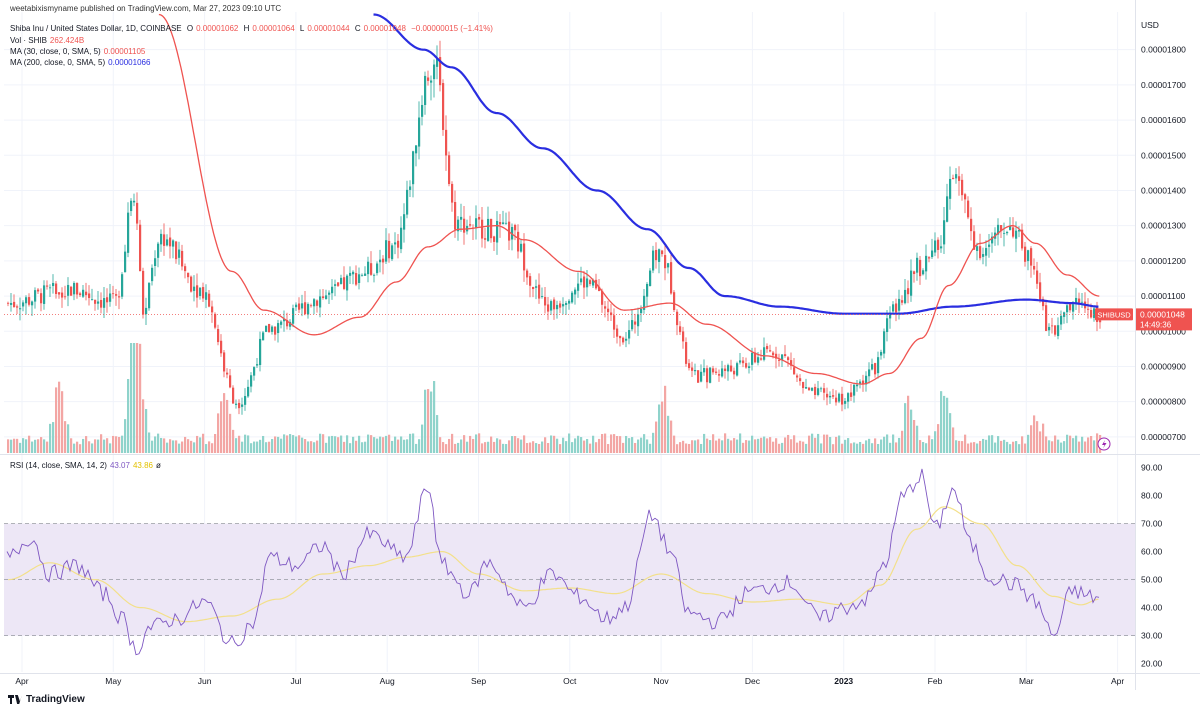 The height and width of the screenshot is (711, 1200). What do you see at coordinates (1163, 261) in the screenshot?
I see `price-tick-label: 0.00001200` at bounding box center [1163, 261].